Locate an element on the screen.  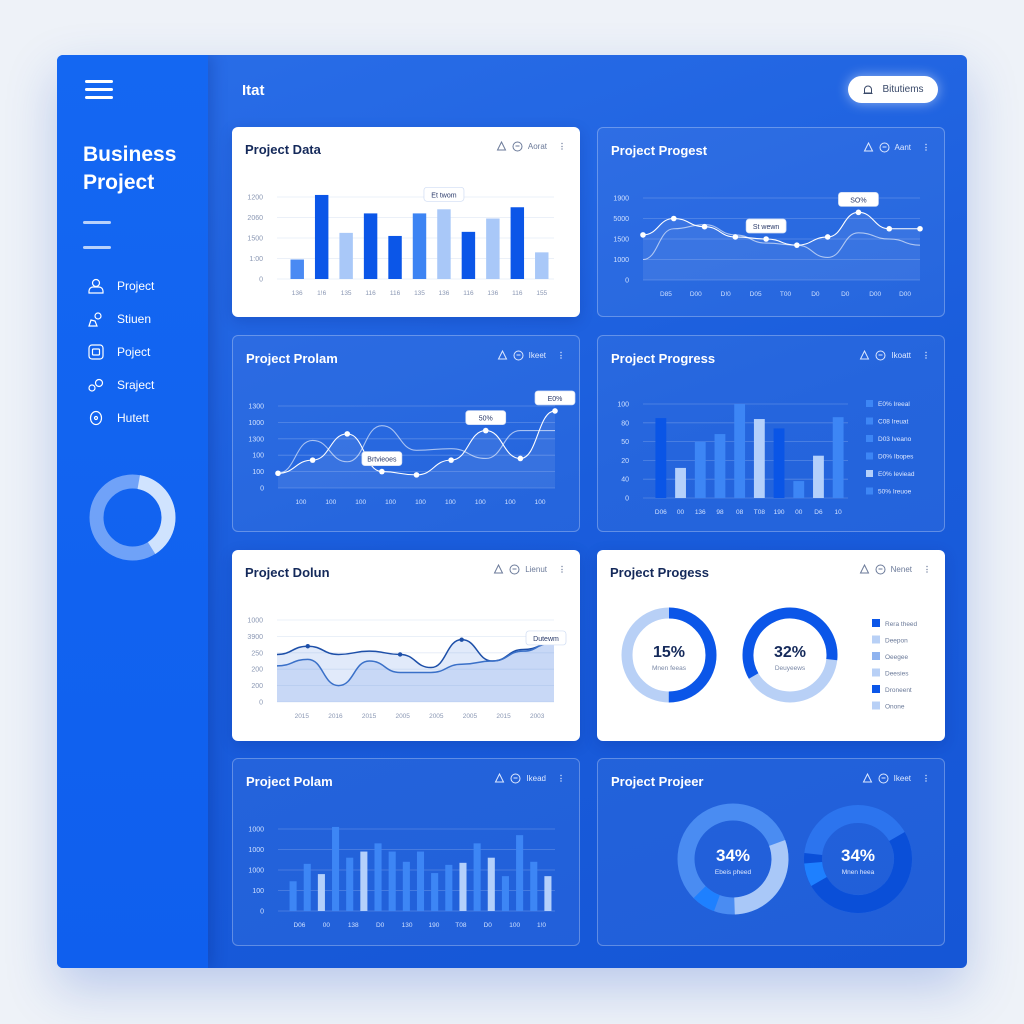
tooltip-label: Brtvieoes is located at coordinates (382, 460).